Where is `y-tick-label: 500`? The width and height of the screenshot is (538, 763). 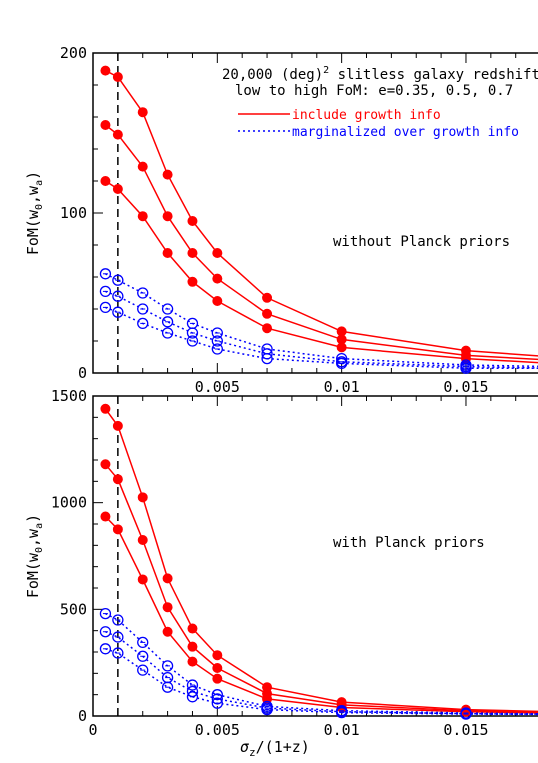 y-tick-label: 500 is located at coordinates (73, 609).